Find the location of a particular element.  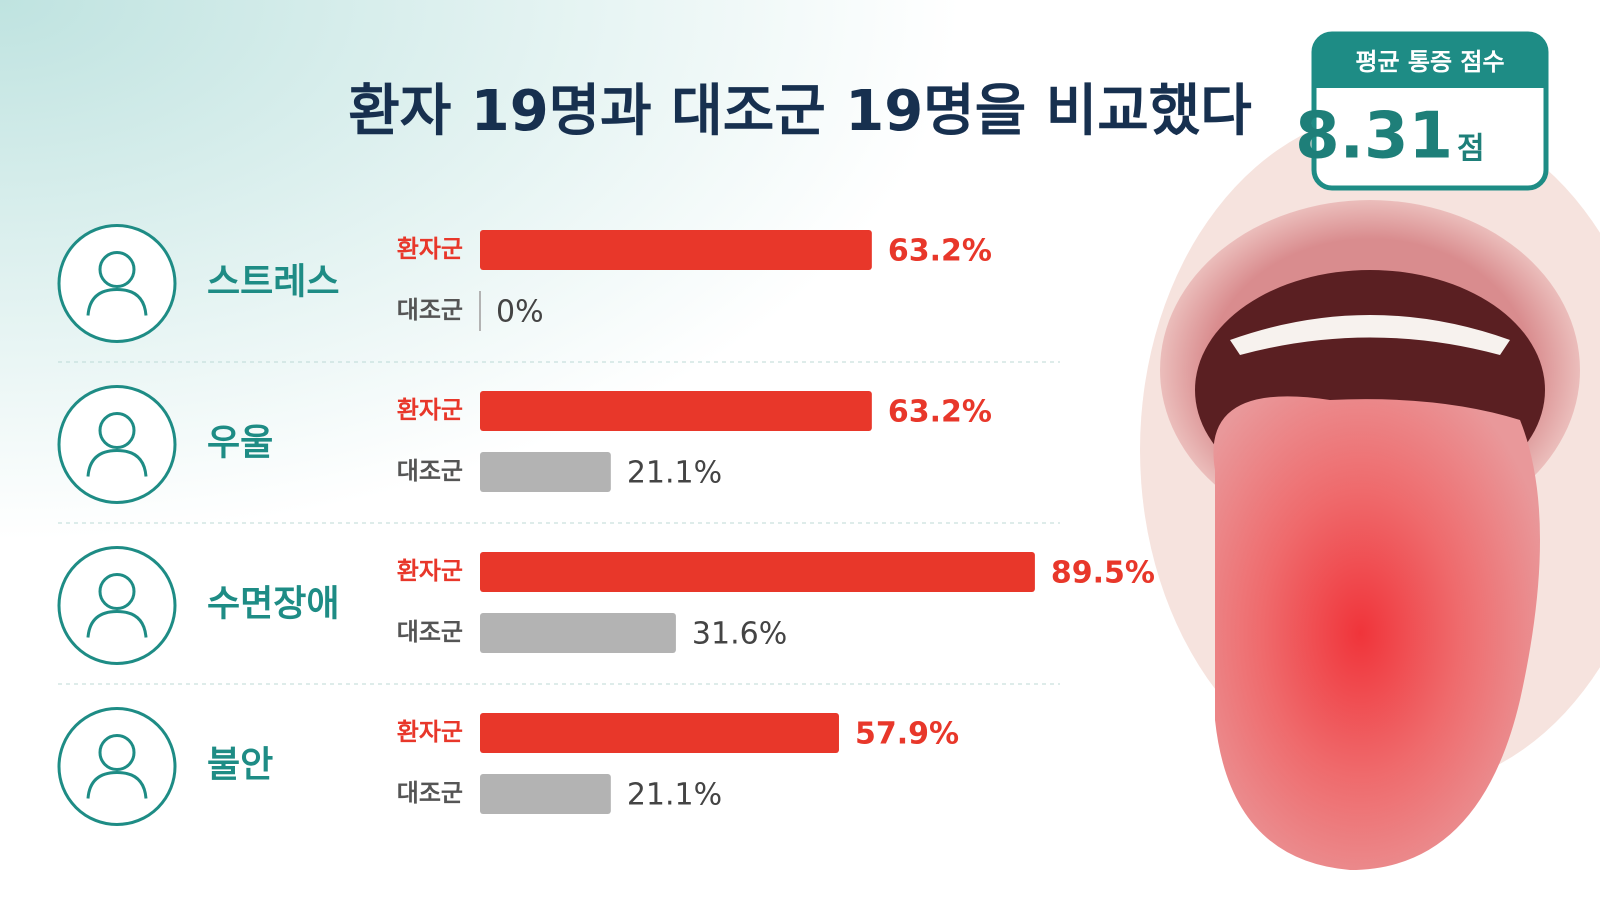

title: 환자 19명과 대조군 19명을 비교했다 is located at coordinates (800, 111).